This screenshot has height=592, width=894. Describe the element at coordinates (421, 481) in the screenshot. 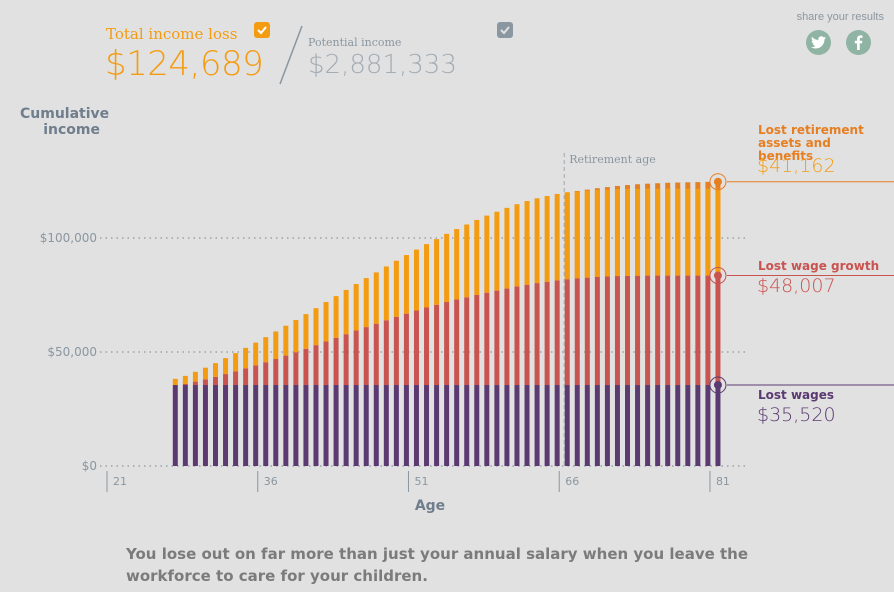

I see `x-tick-label: 51` at that location.